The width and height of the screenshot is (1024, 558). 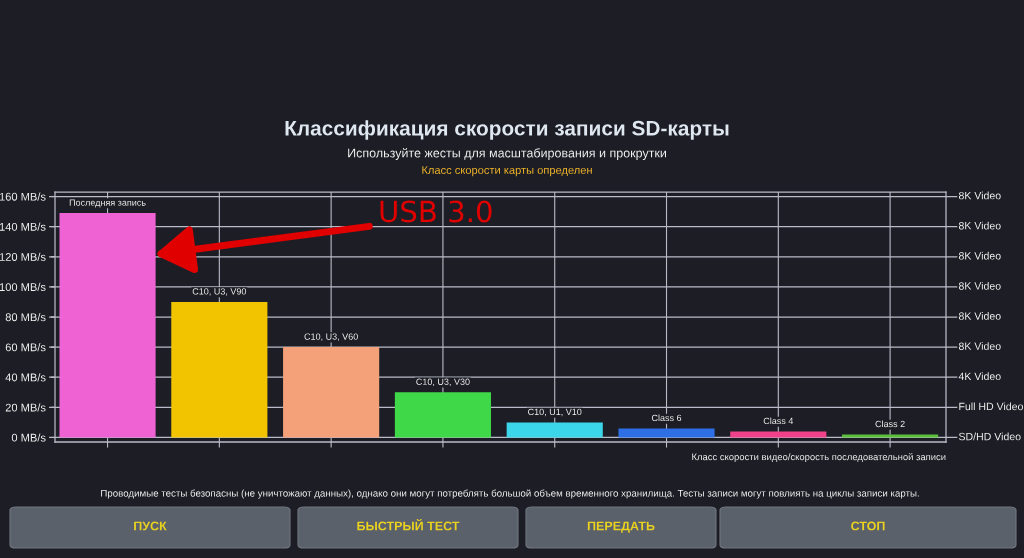 I want to click on ref-line-label: 4K Video, so click(x=979, y=376).